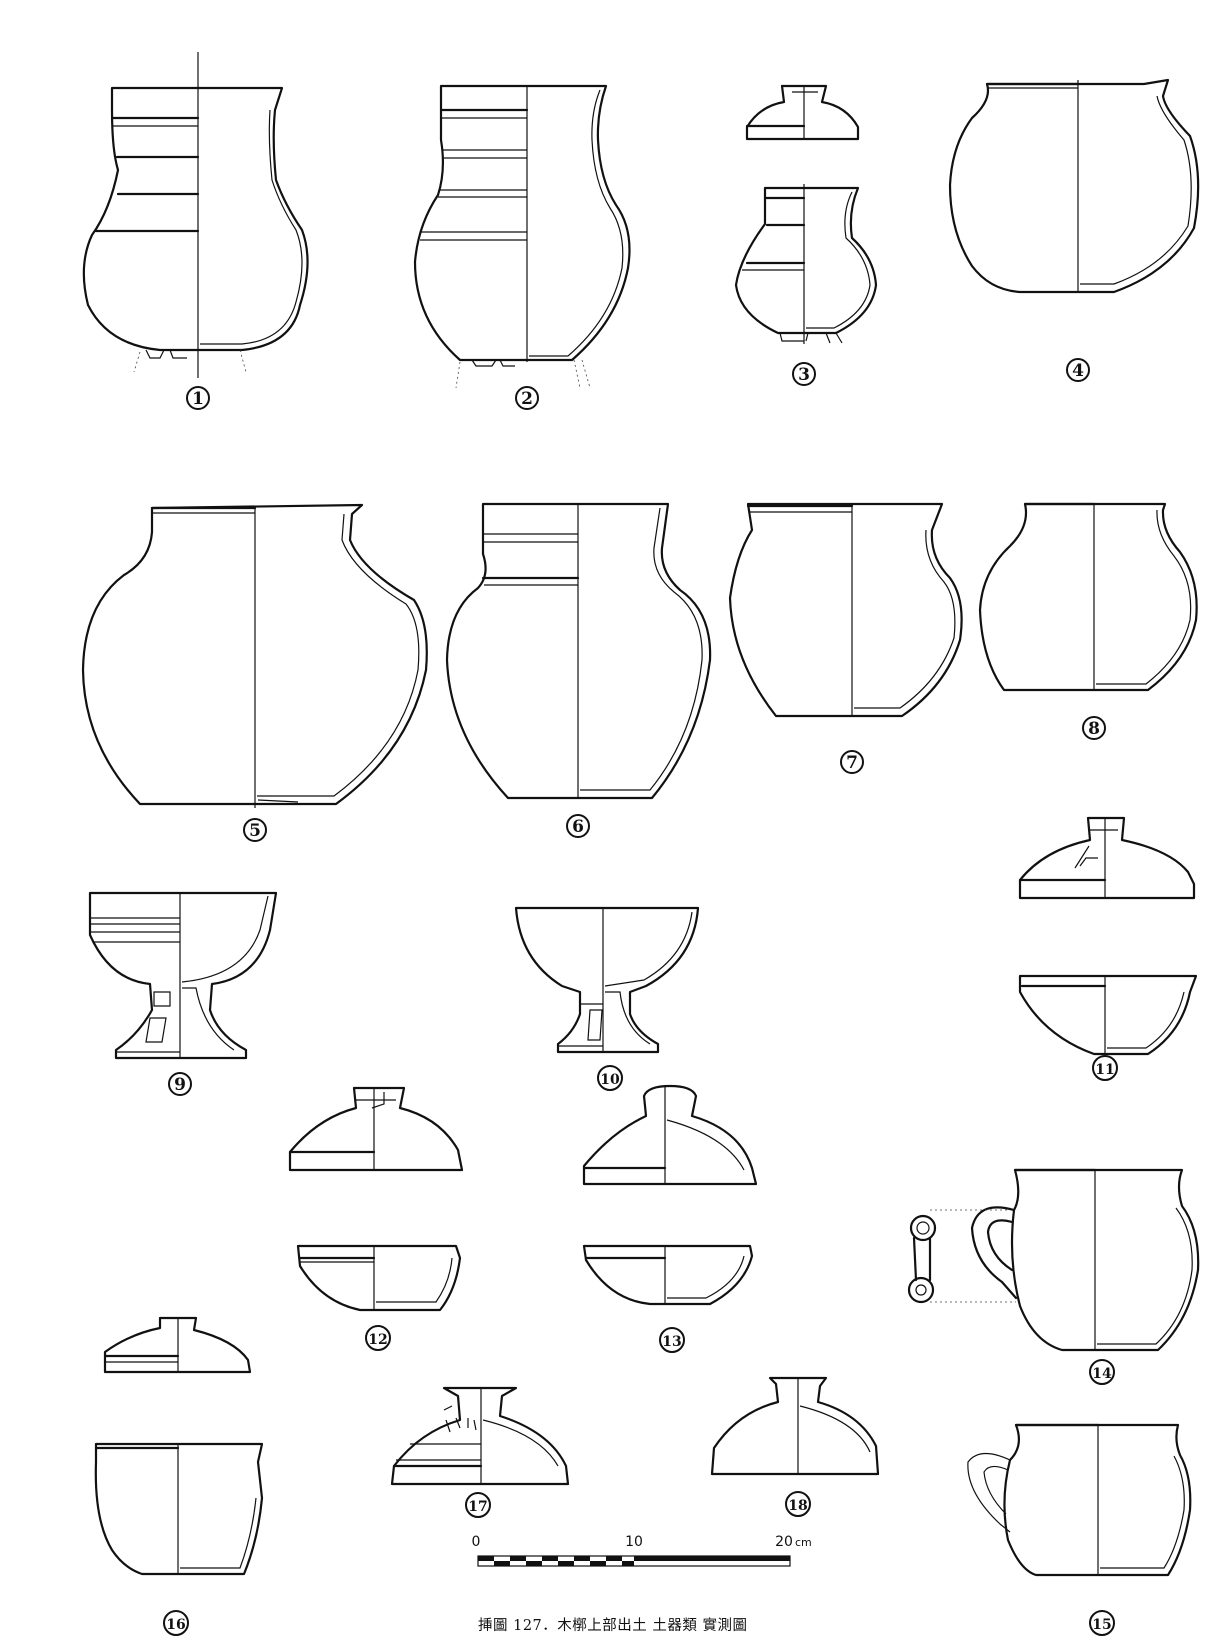 The image size is (1220, 1652). What do you see at coordinates (254, 655) in the screenshot?
I see `vessel-5-drawing` at bounding box center [254, 655].